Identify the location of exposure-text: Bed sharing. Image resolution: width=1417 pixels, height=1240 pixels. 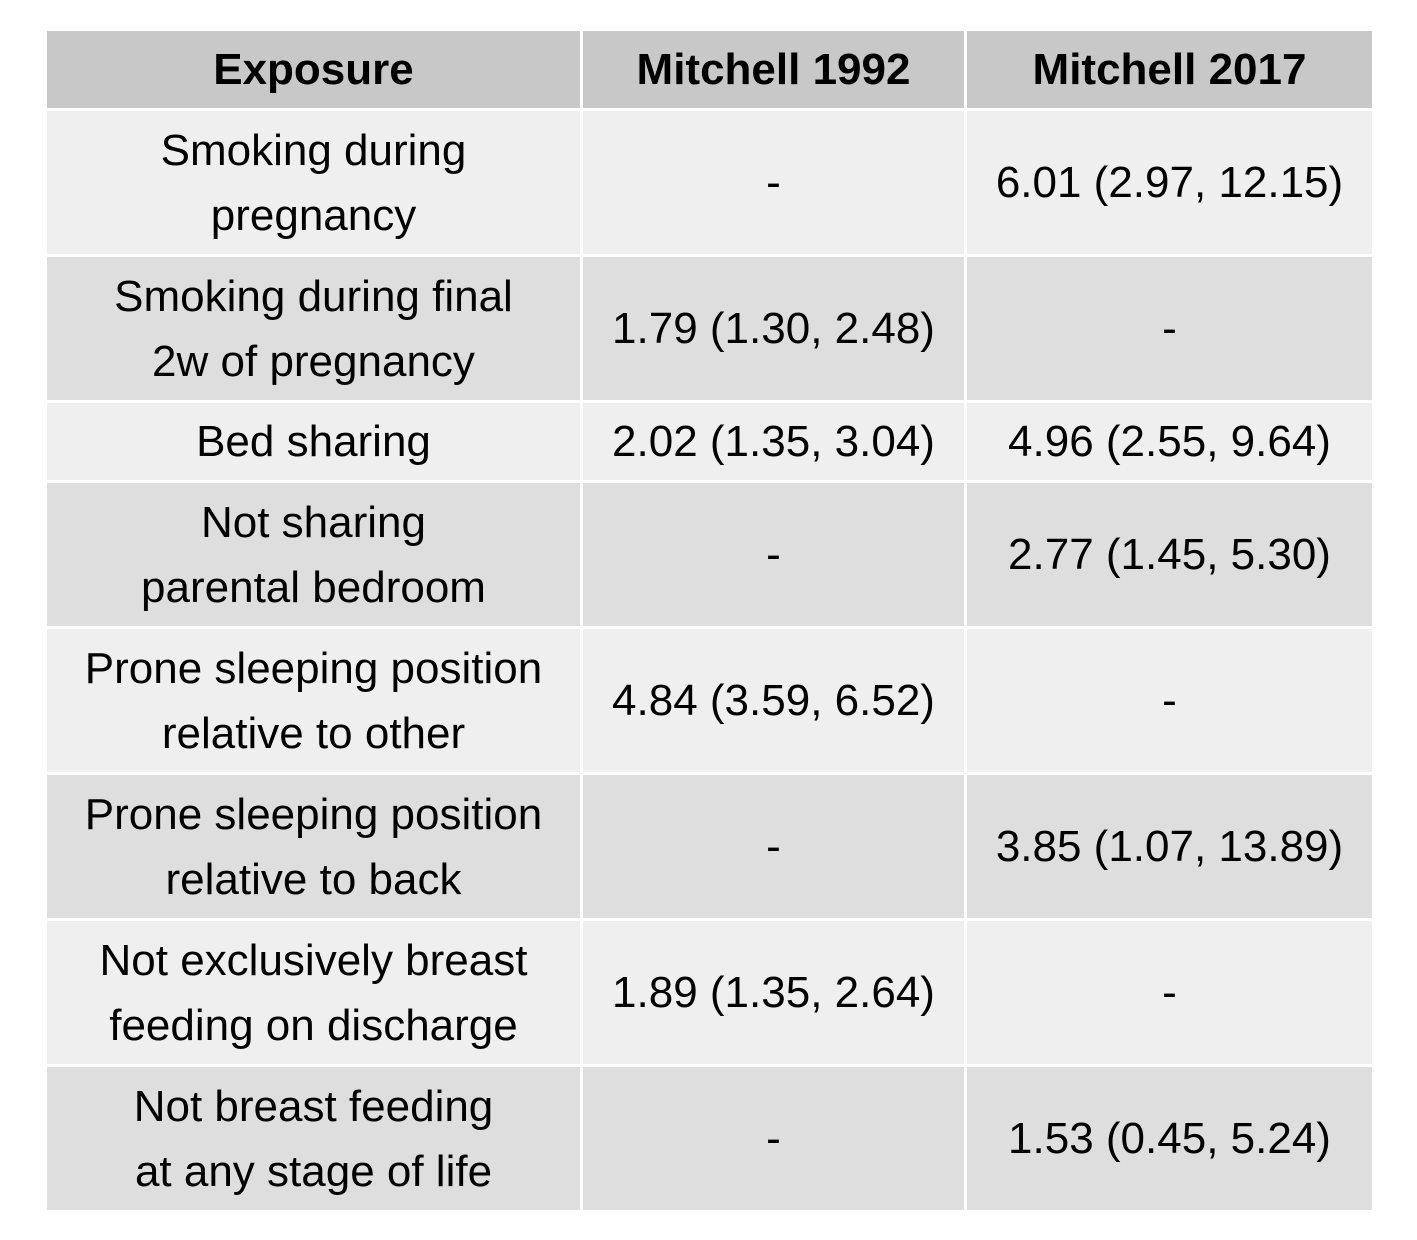
(313, 441).